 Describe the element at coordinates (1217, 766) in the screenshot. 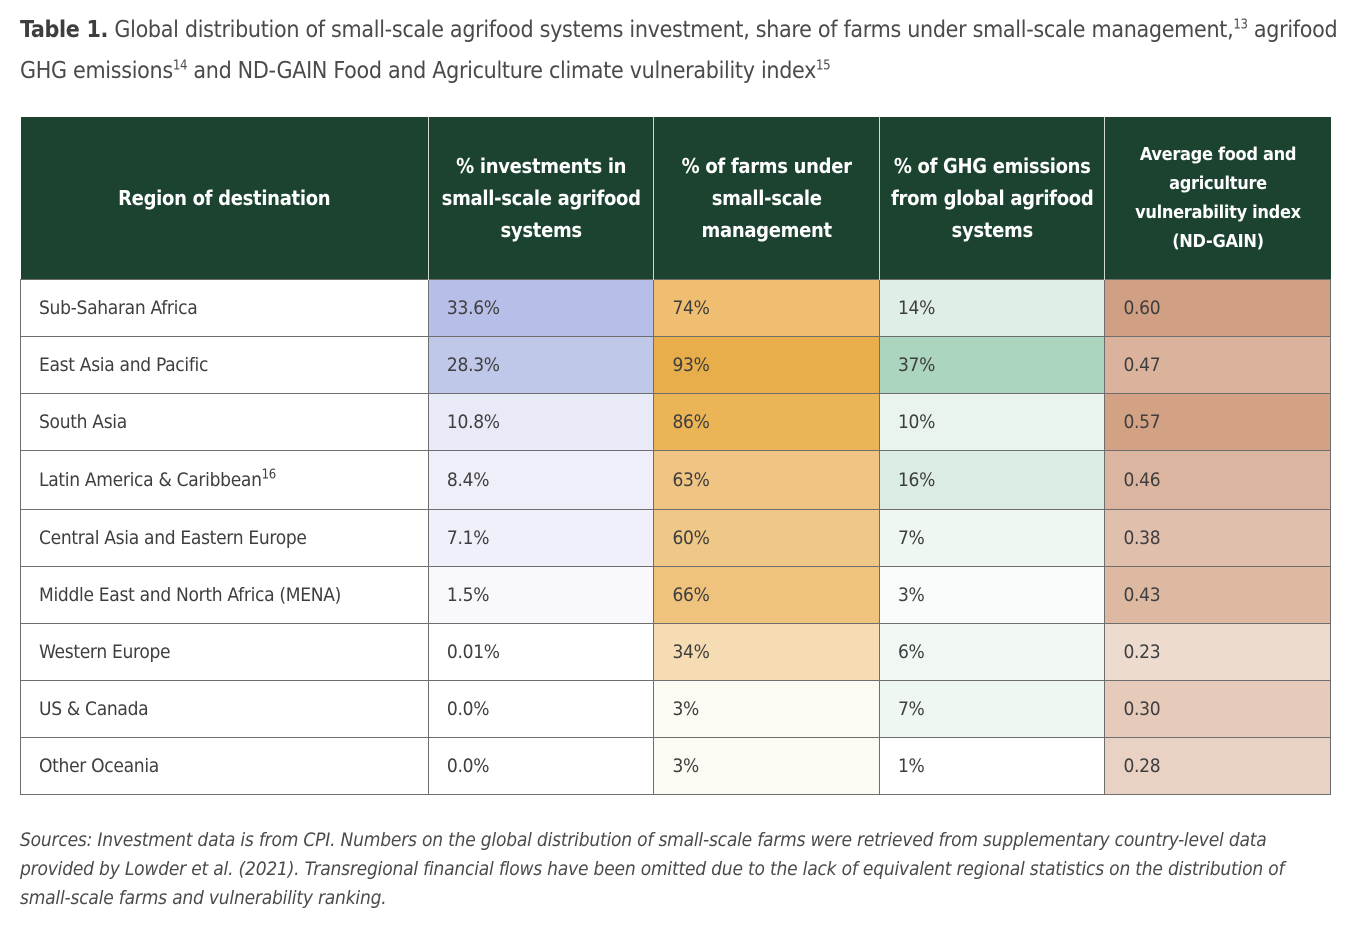

I see `cell-index: 0.28` at that location.